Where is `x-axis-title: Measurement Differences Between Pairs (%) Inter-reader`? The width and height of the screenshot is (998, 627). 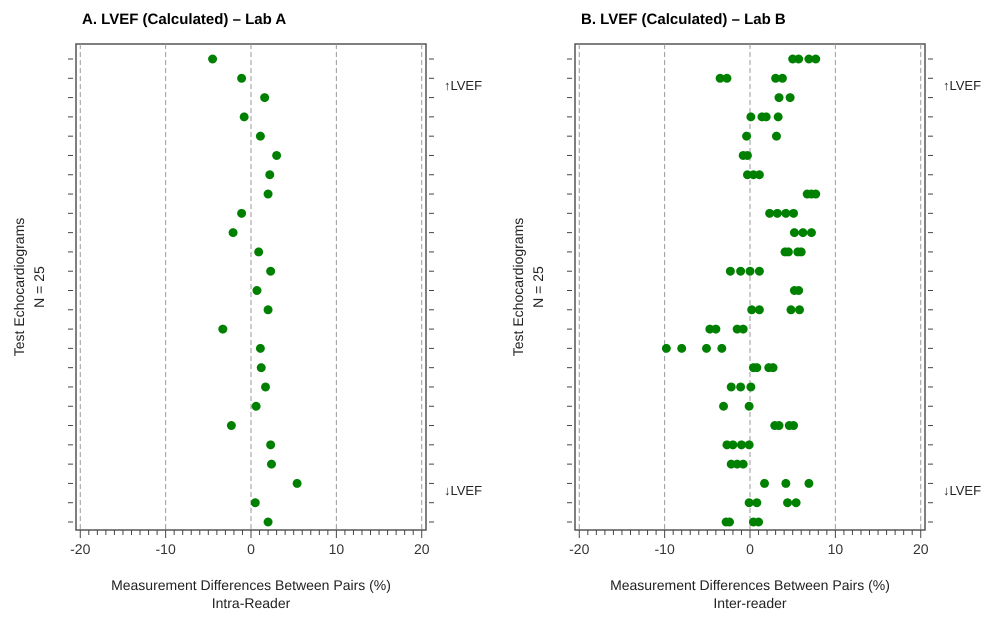 x-axis-title: Measurement Differences Between Pairs (%) Inter-reader is located at coordinates (750, 594).